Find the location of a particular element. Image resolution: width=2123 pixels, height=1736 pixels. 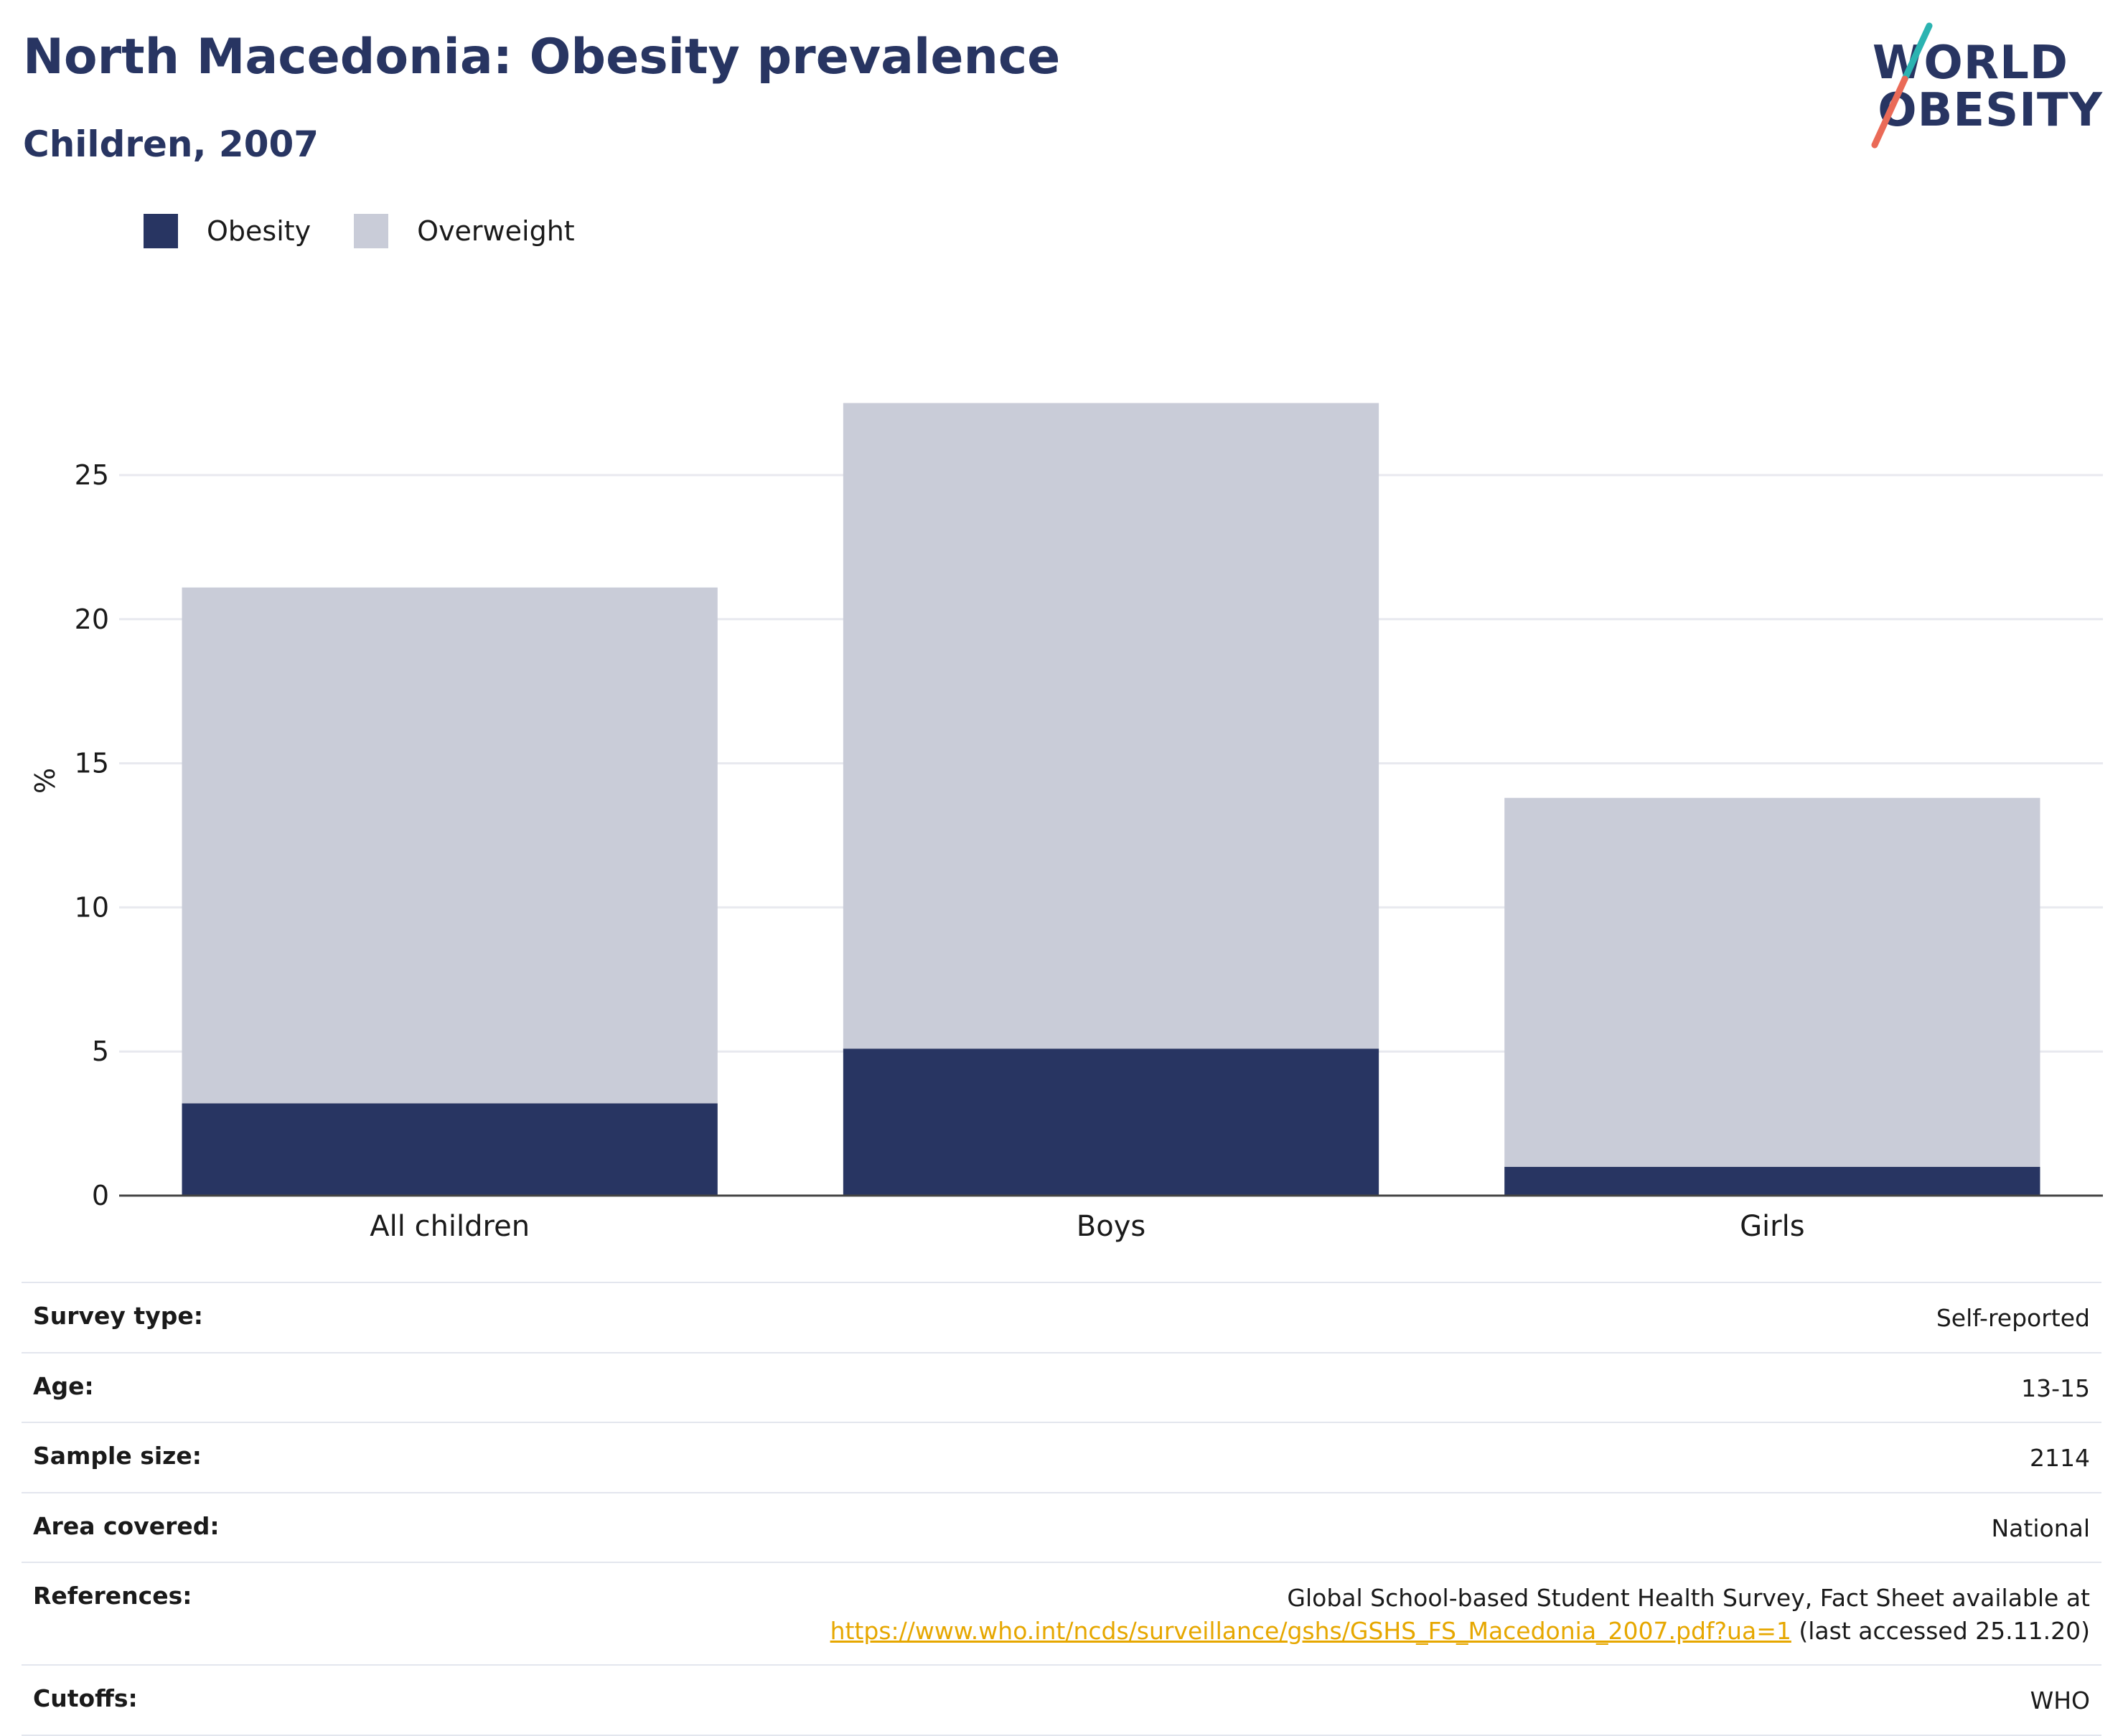

reference-suffix: (last accessed 25.11.20) is located at coordinates (1940, 1630).